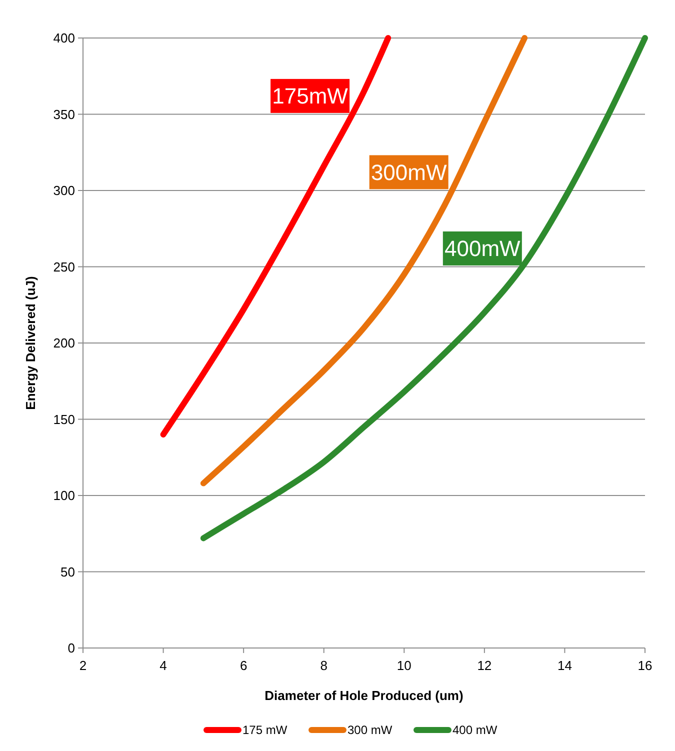 The width and height of the screenshot is (675, 751). I want to click on y-tick-label: 400, so click(64, 38).